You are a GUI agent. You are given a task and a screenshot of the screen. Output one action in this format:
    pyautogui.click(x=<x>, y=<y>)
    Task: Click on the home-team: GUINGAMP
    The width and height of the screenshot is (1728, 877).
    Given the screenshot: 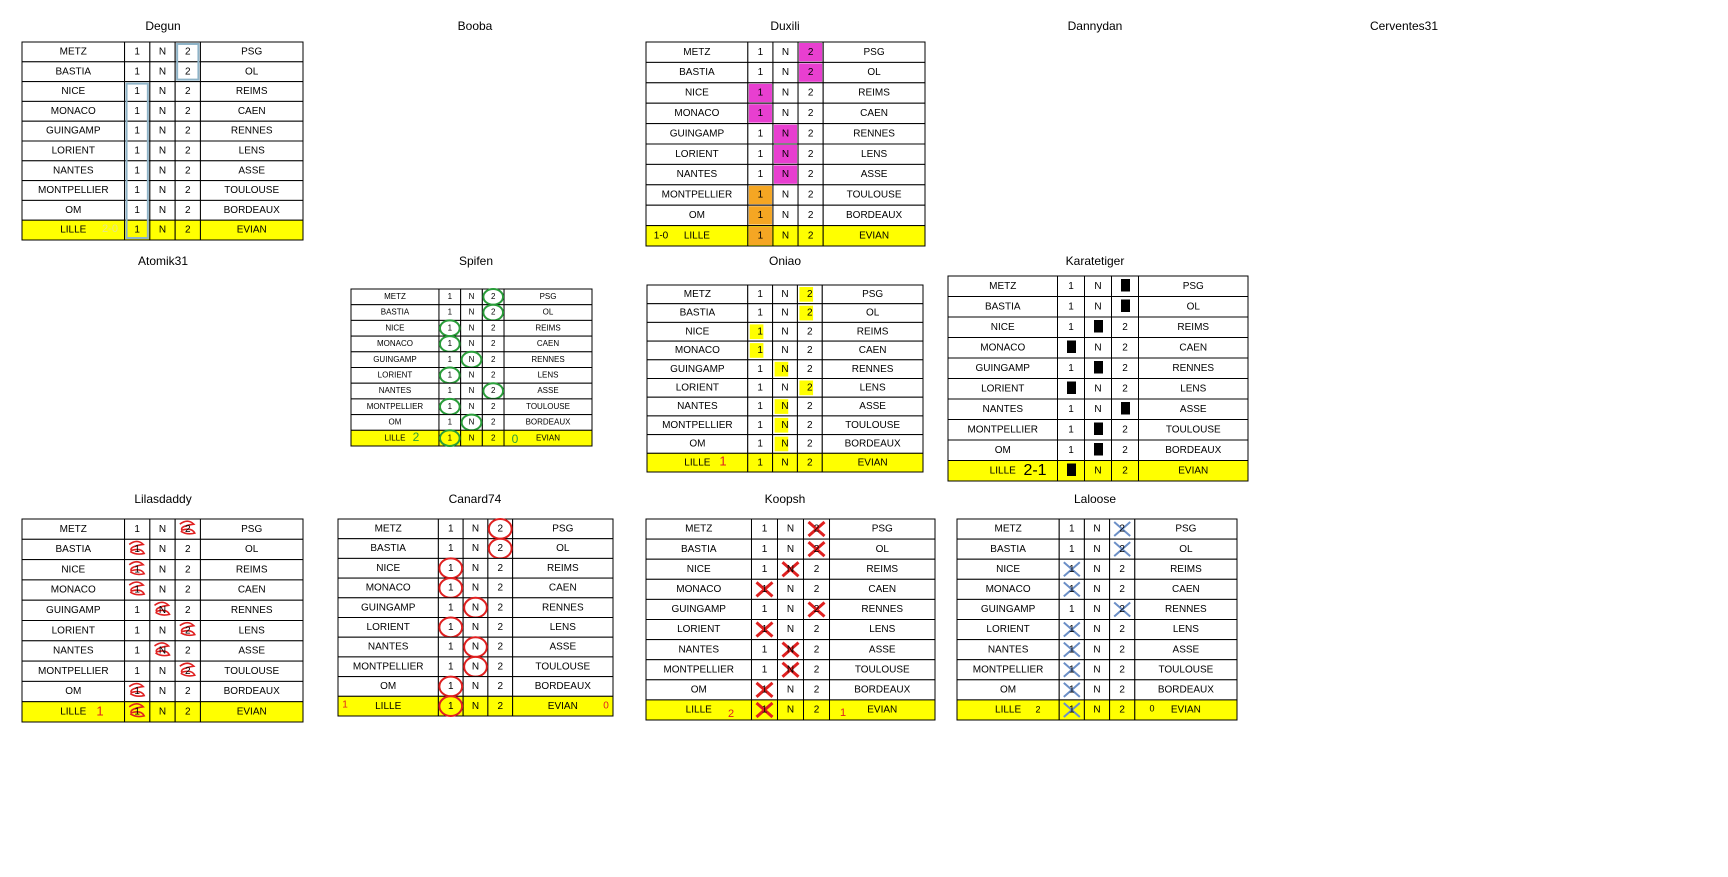 What is the action you would take?
    pyautogui.click(x=1003, y=368)
    